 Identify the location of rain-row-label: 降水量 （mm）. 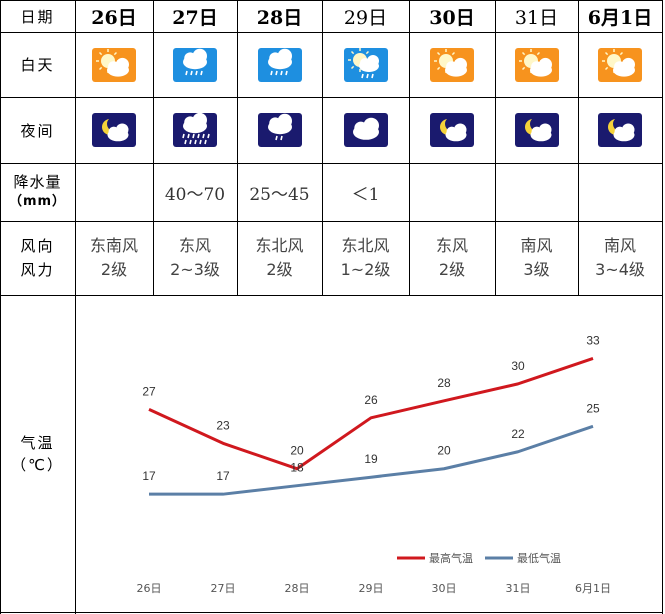
(37, 192).